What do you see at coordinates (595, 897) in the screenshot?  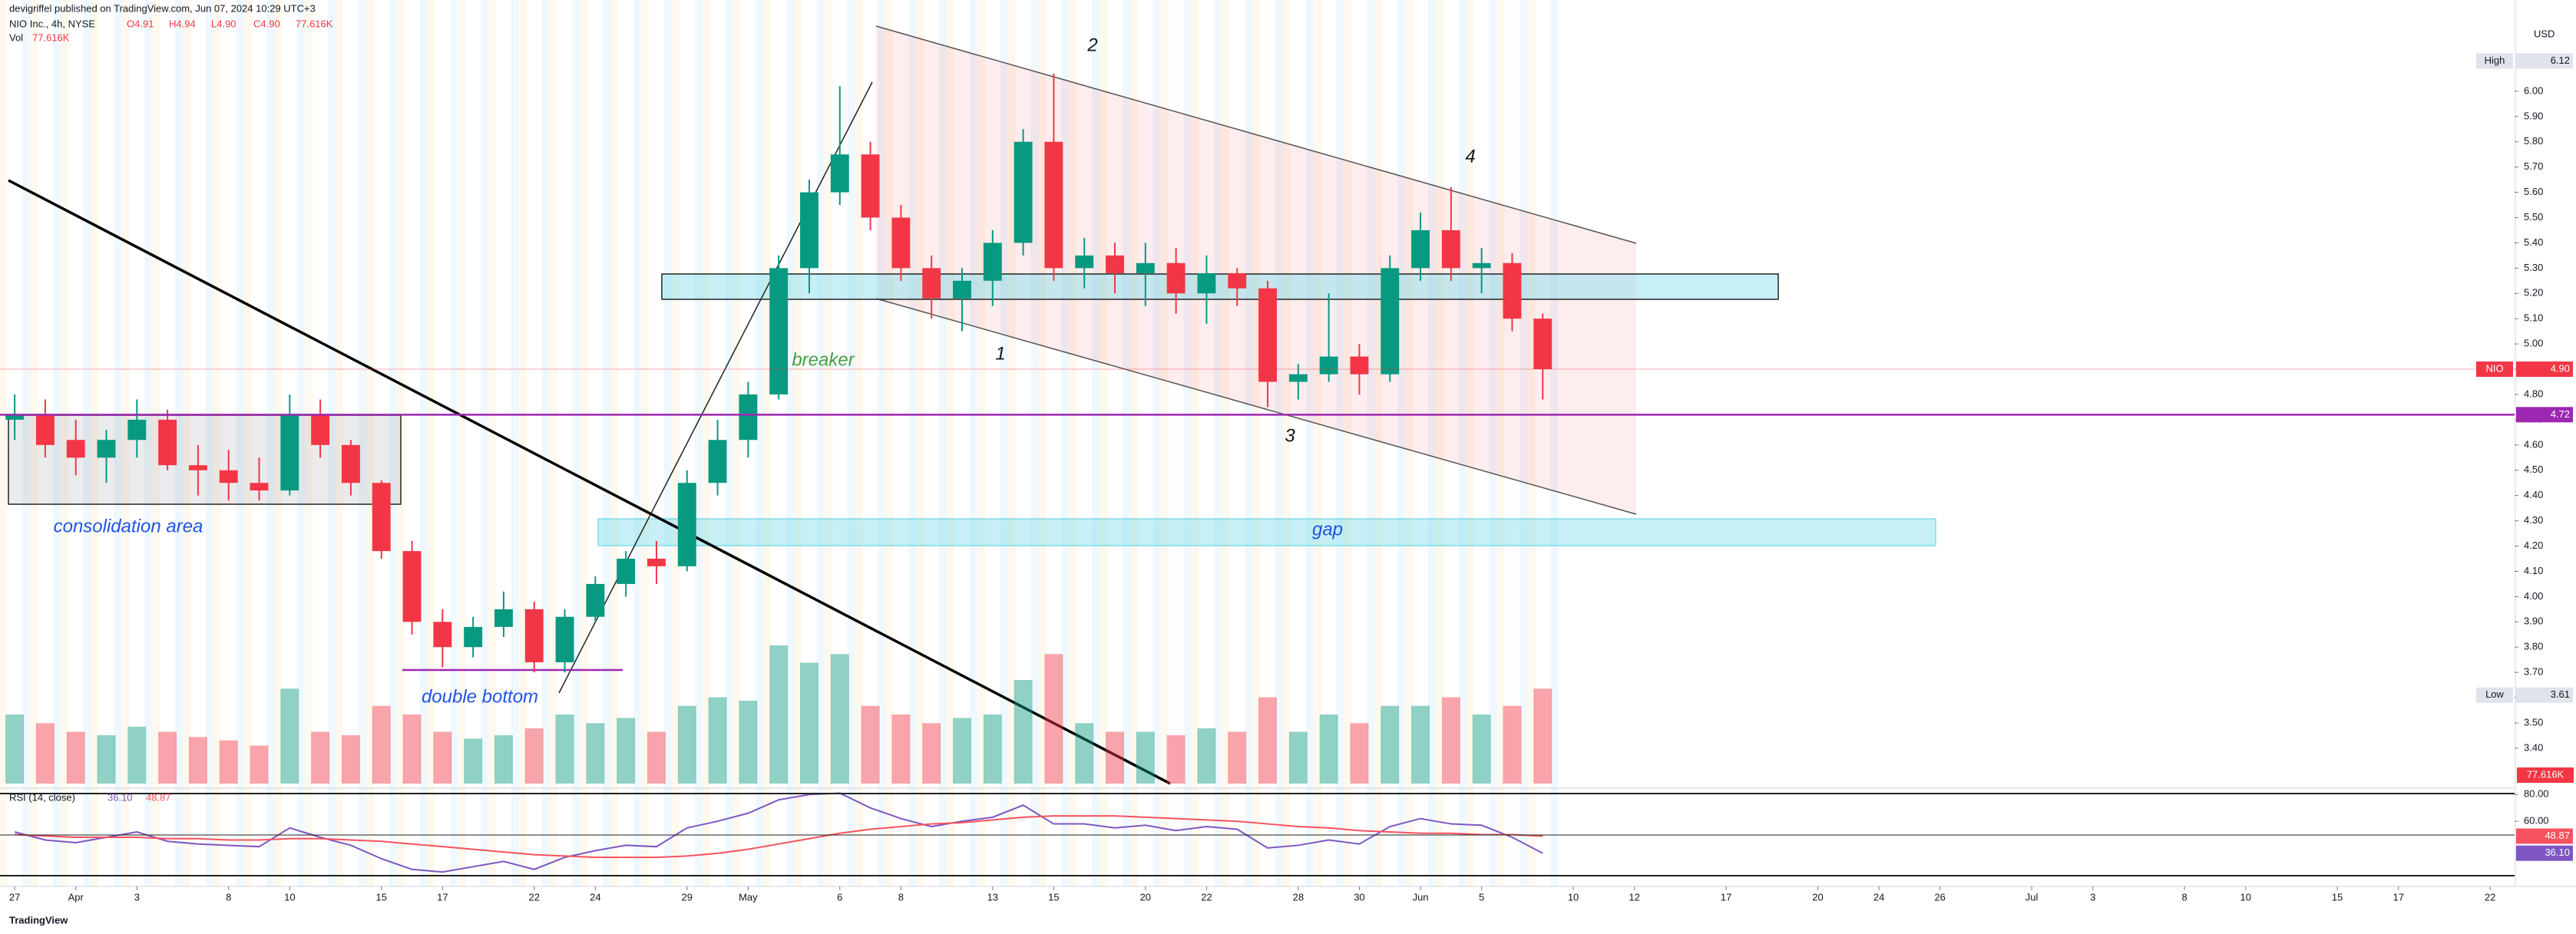 I see `x-tick-label: 24` at bounding box center [595, 897].